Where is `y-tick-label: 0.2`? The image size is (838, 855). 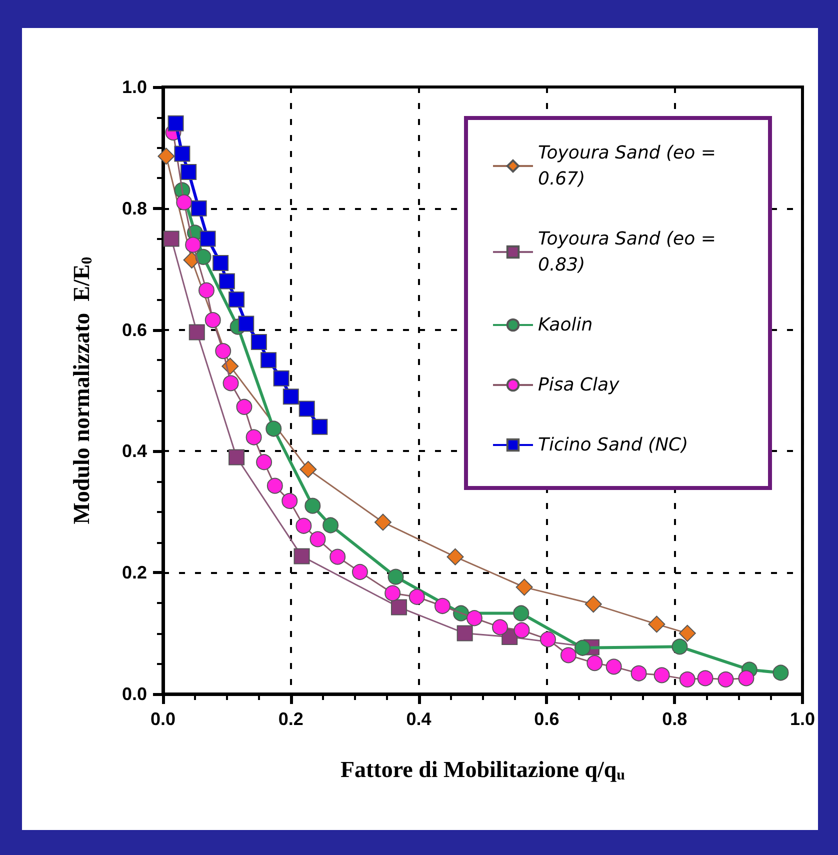
y-tick-label: 0.2 is located at coordinates (134, 572).